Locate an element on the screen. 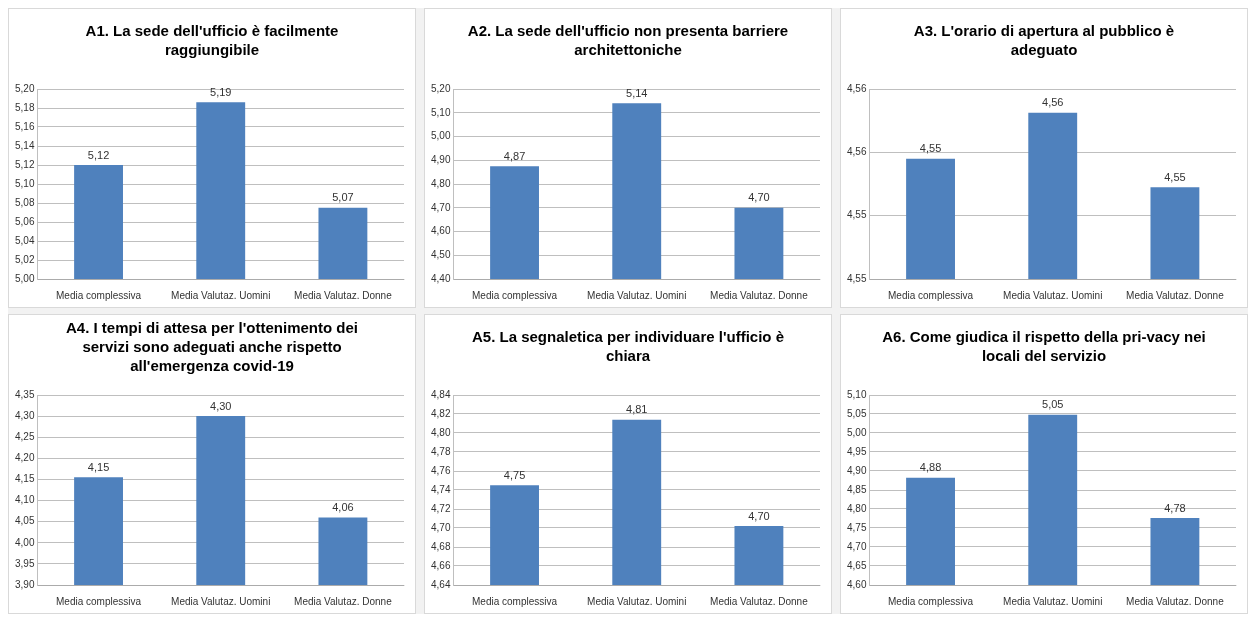 The image size is (1258, 624). data-label: 4,75 is located at coordinates (514, 474).